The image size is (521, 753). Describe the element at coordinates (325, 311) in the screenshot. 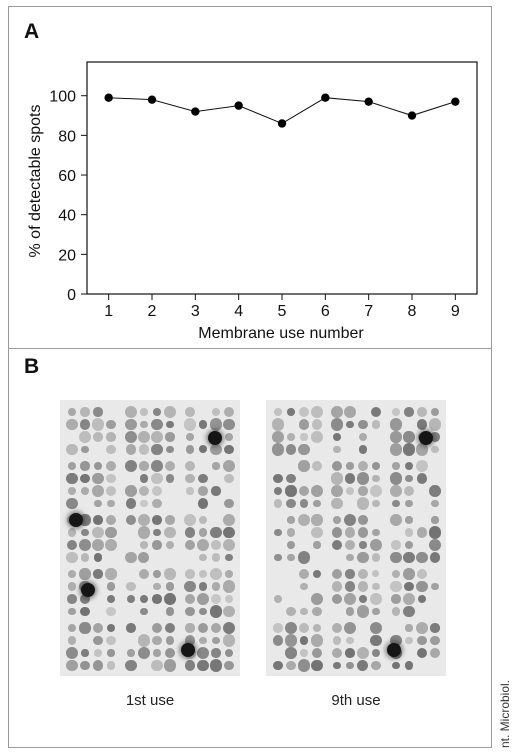

I see `x-tick-label: 6` at that location.